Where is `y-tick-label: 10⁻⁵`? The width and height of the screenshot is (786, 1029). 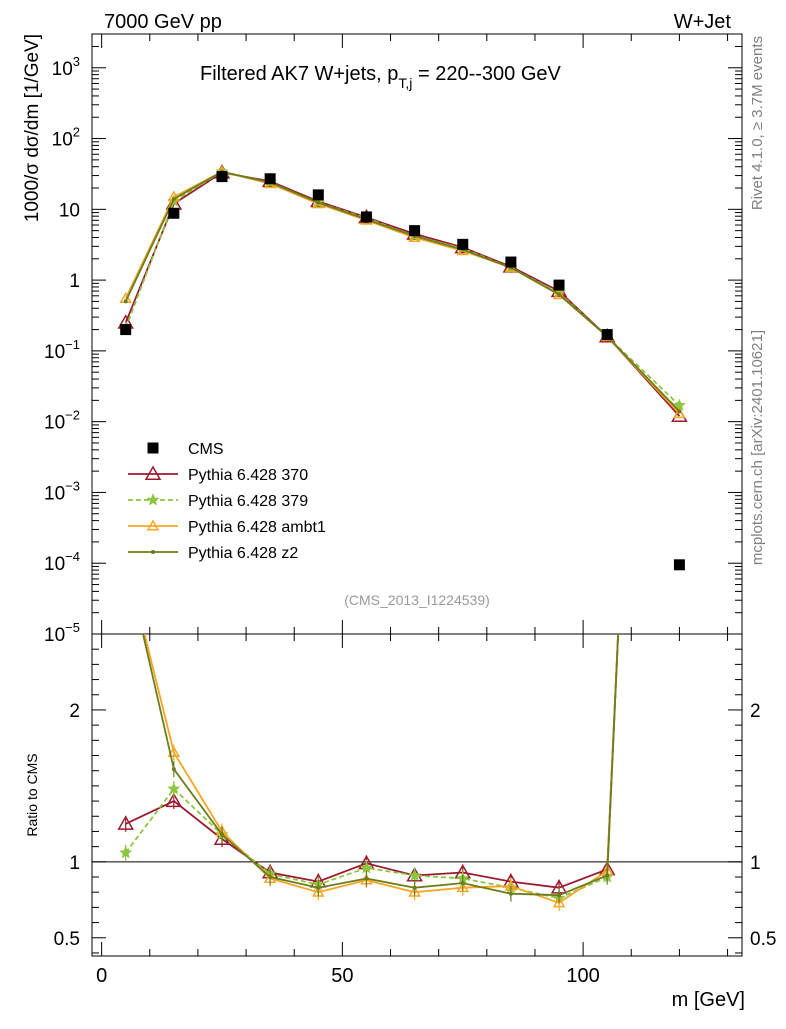 y-tick-label: 10⁻⁵ is located at coordinates (62, 633).